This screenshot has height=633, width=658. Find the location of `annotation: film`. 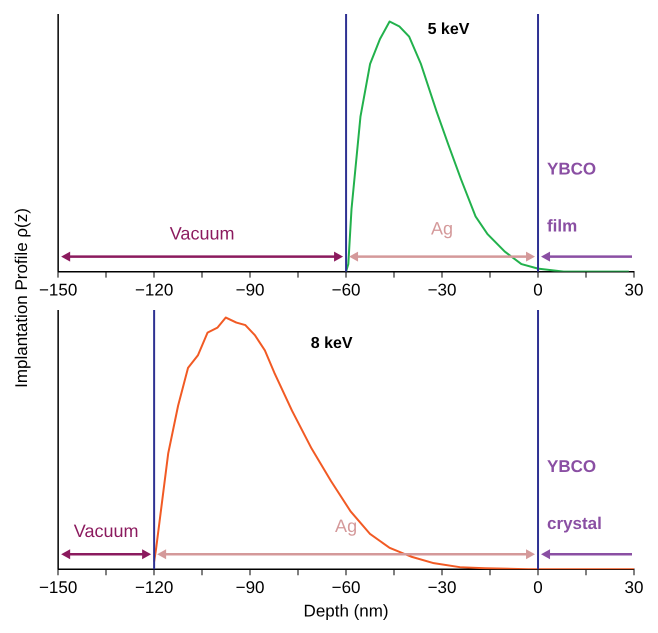

annotation: film is located at coordinates (562, 226).